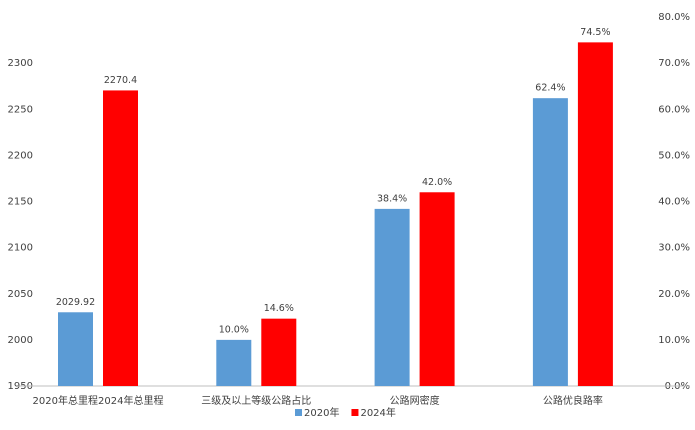  What do you see at coordinates (20, 63) in the screenshot?
I see `y-tick-label: 2300` at bounding box center [20, 63].